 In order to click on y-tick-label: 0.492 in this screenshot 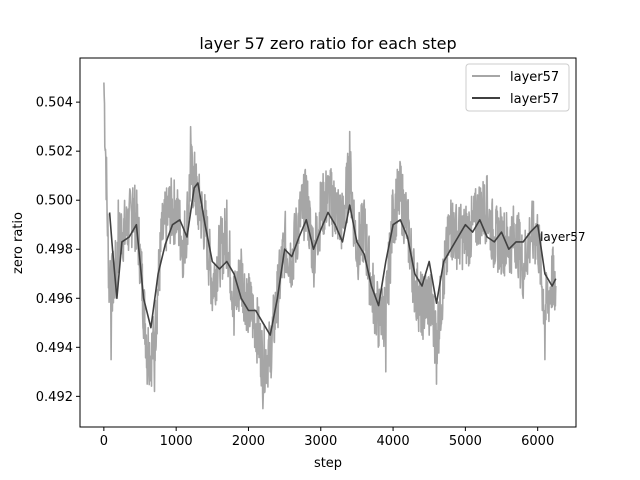, I will do `click(54, 397)`.